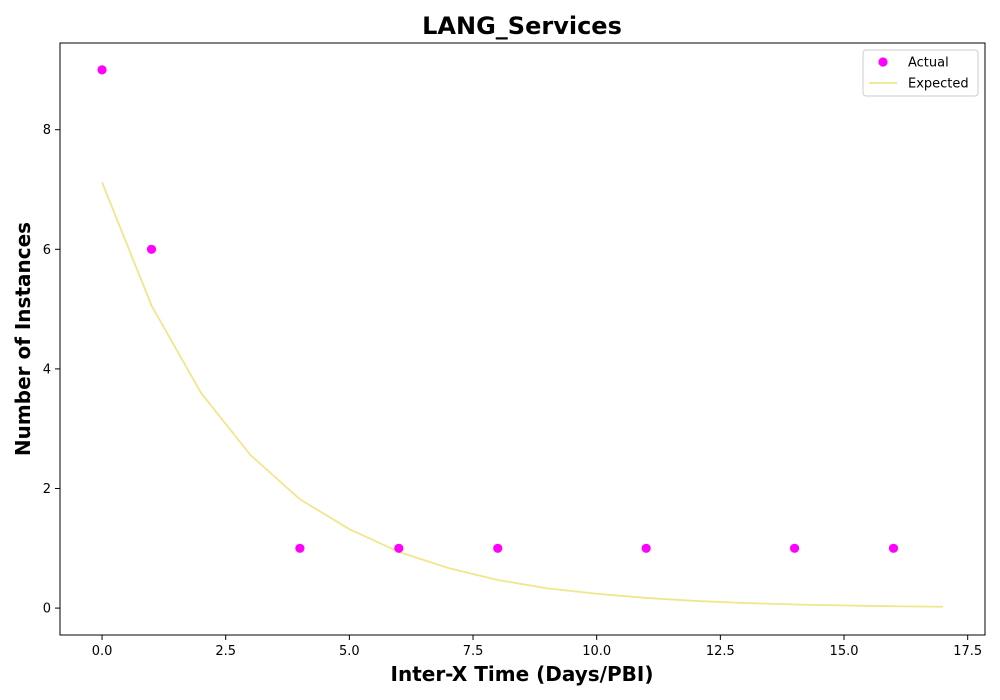 Image resolution: width=1000 pixels, height=700 pixels. Describe the element at coordinates (596, 651) in the screenshot. I see `x-tick-label: 10.0` at that location.